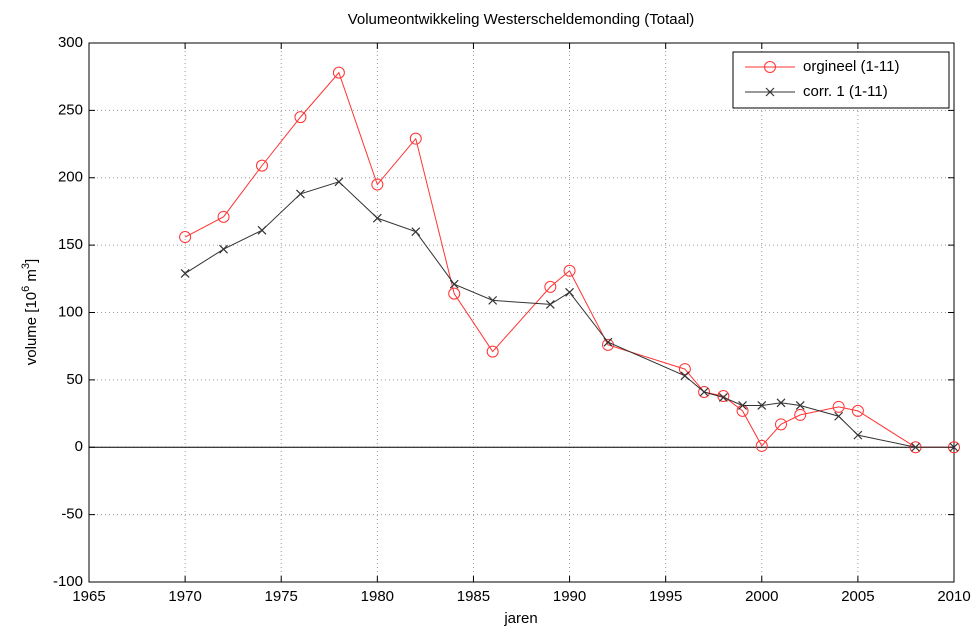 The image size is (978, 629). I want to click on x-tick-label: 1975, so click(281, 596).